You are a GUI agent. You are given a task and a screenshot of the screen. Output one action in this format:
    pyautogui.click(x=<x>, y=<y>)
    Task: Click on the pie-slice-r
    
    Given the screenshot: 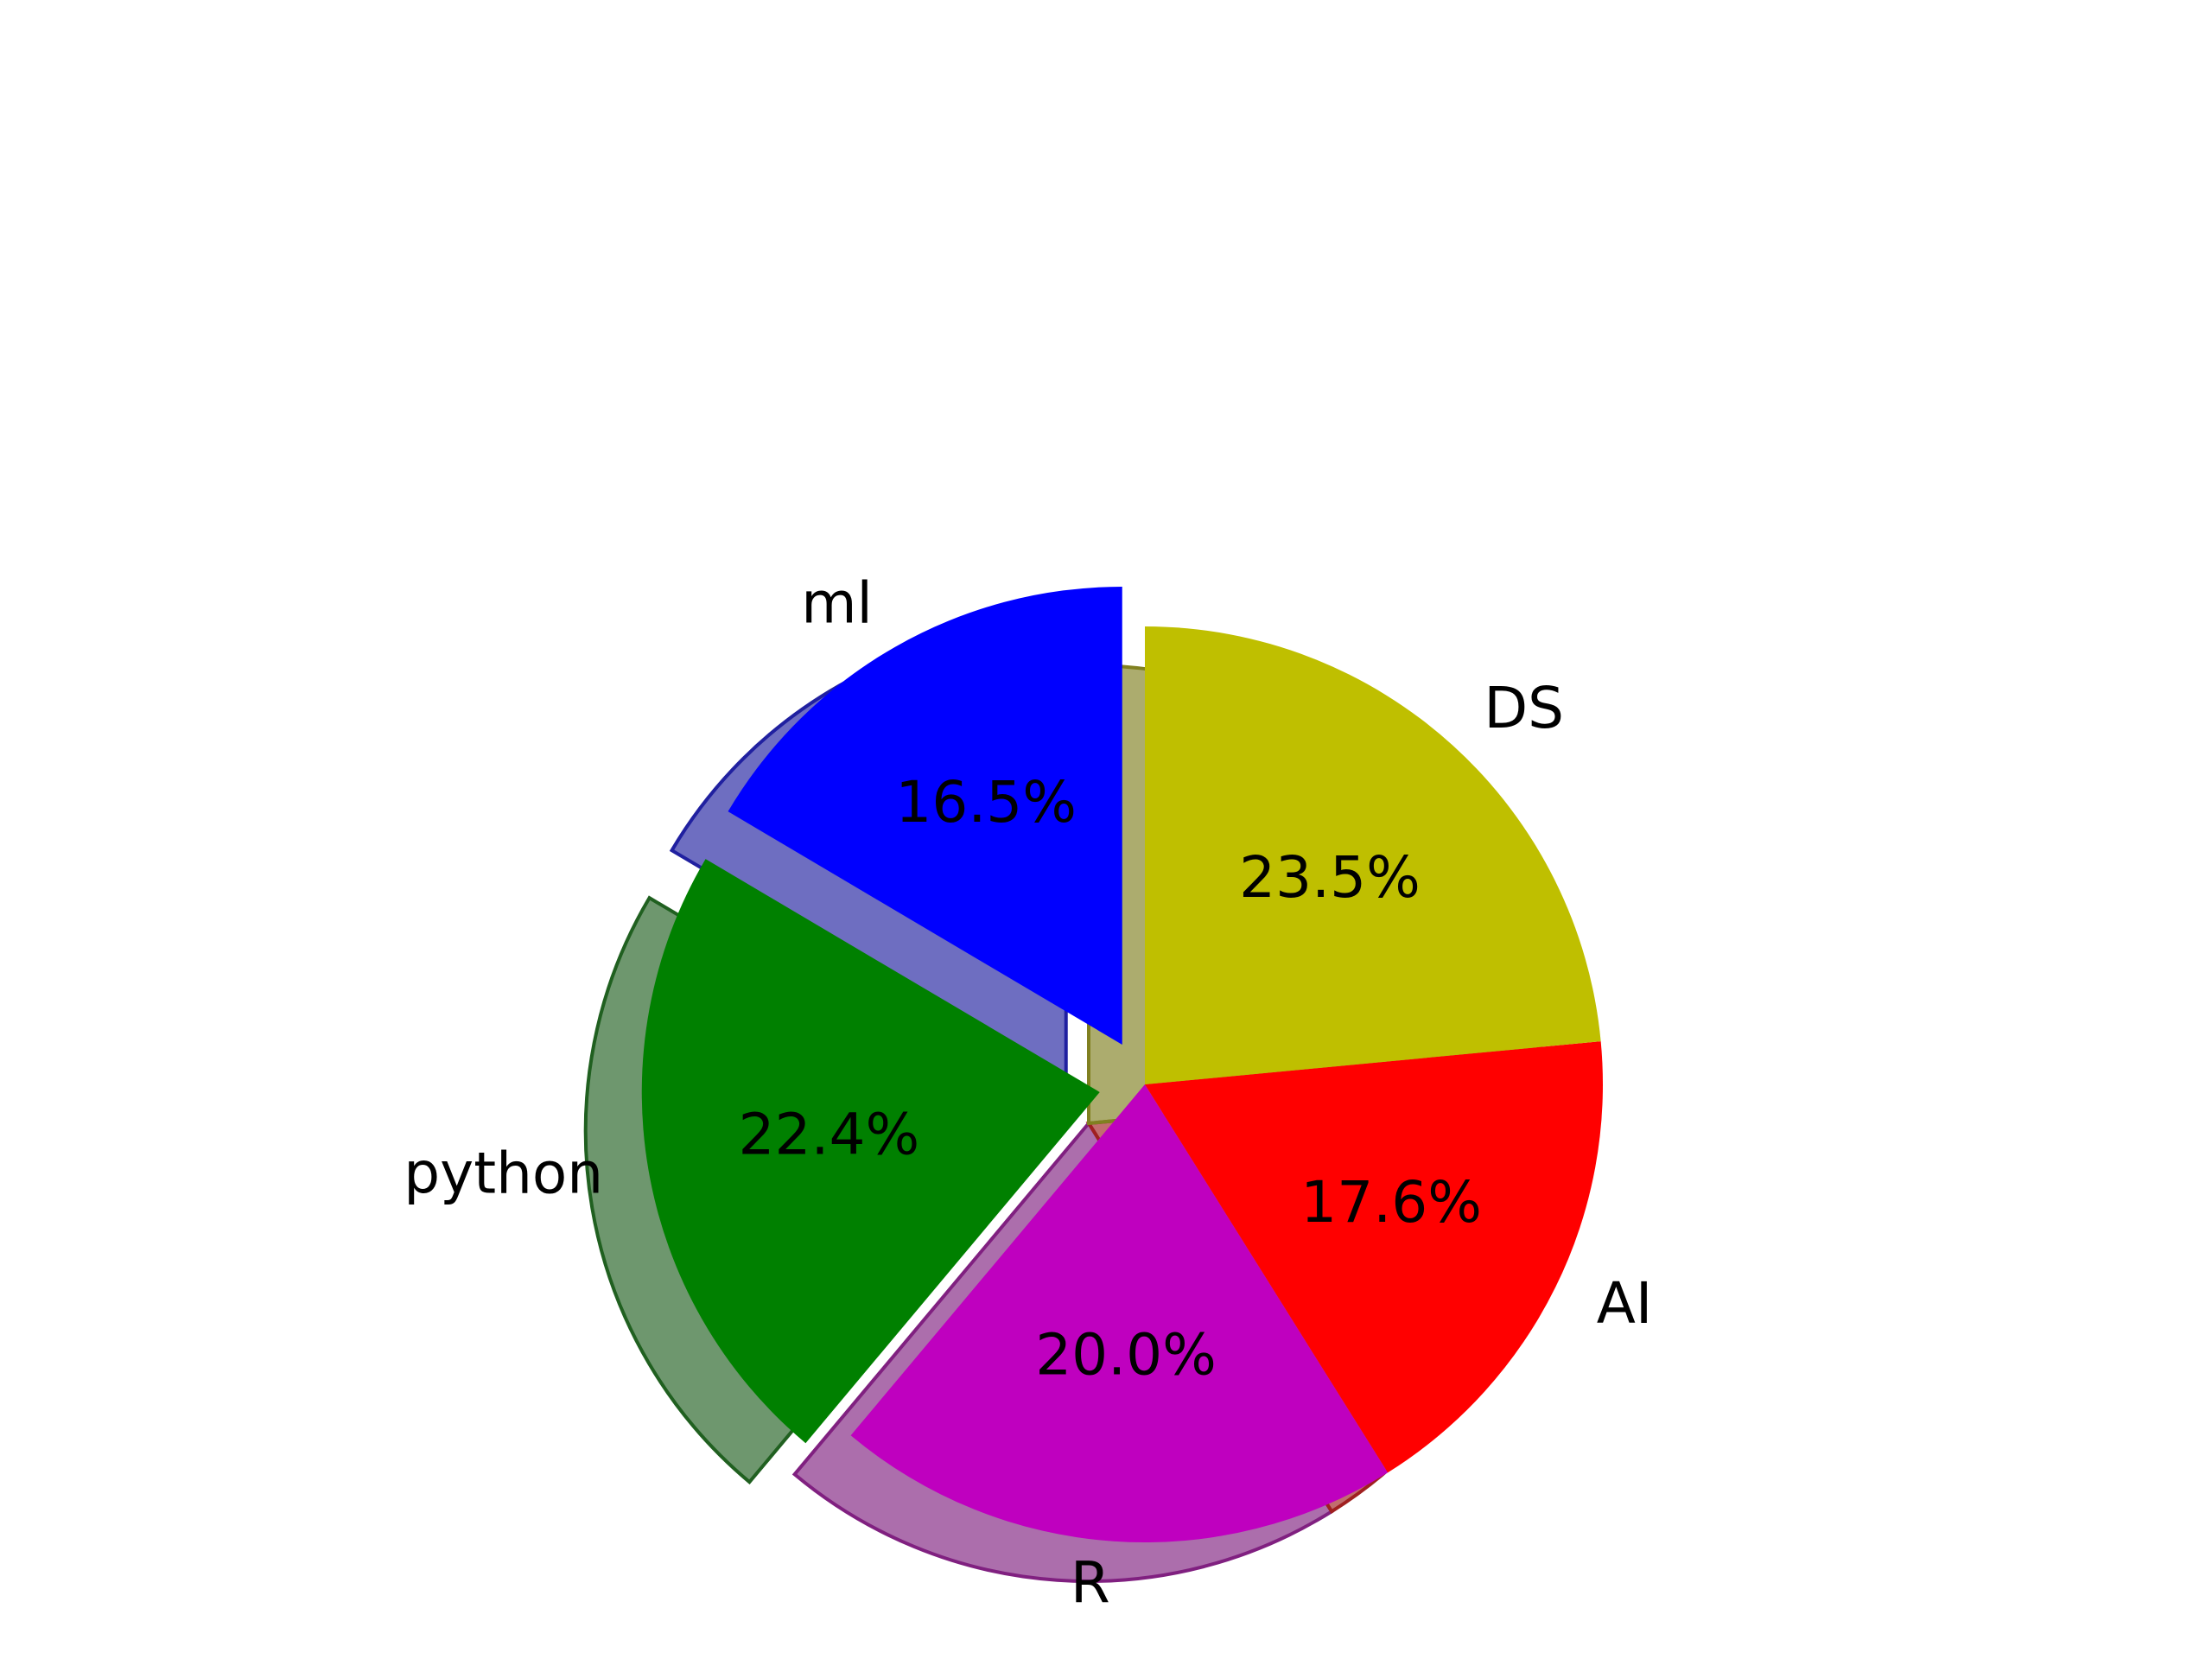 What is the action you would take?
    pyautogui.click(x=1119, y=1313)
    